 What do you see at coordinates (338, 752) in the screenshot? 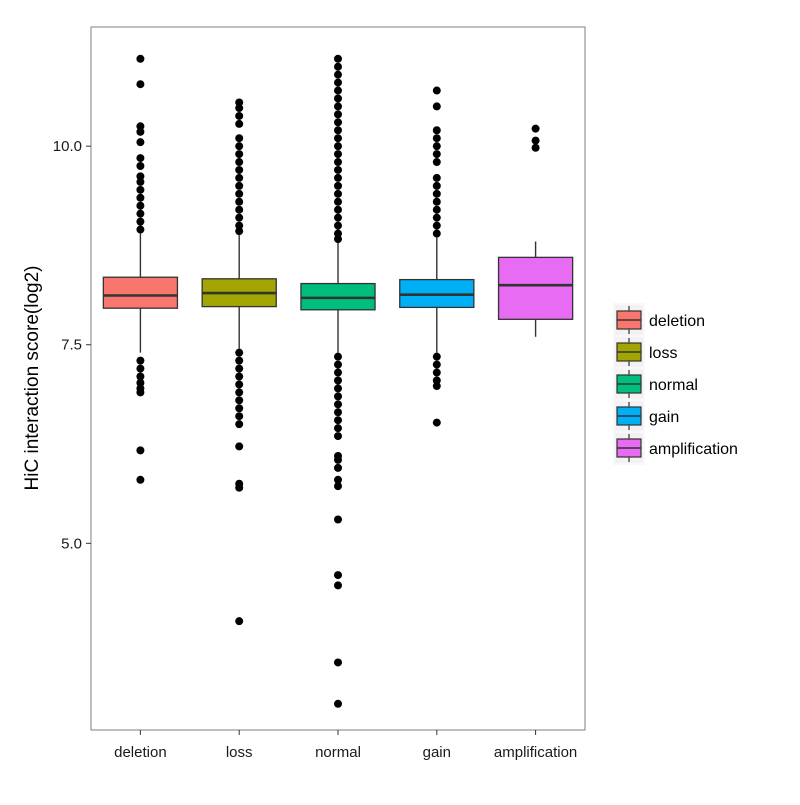
I see `x-tick-label: normal` at bounding box center [338, 752].